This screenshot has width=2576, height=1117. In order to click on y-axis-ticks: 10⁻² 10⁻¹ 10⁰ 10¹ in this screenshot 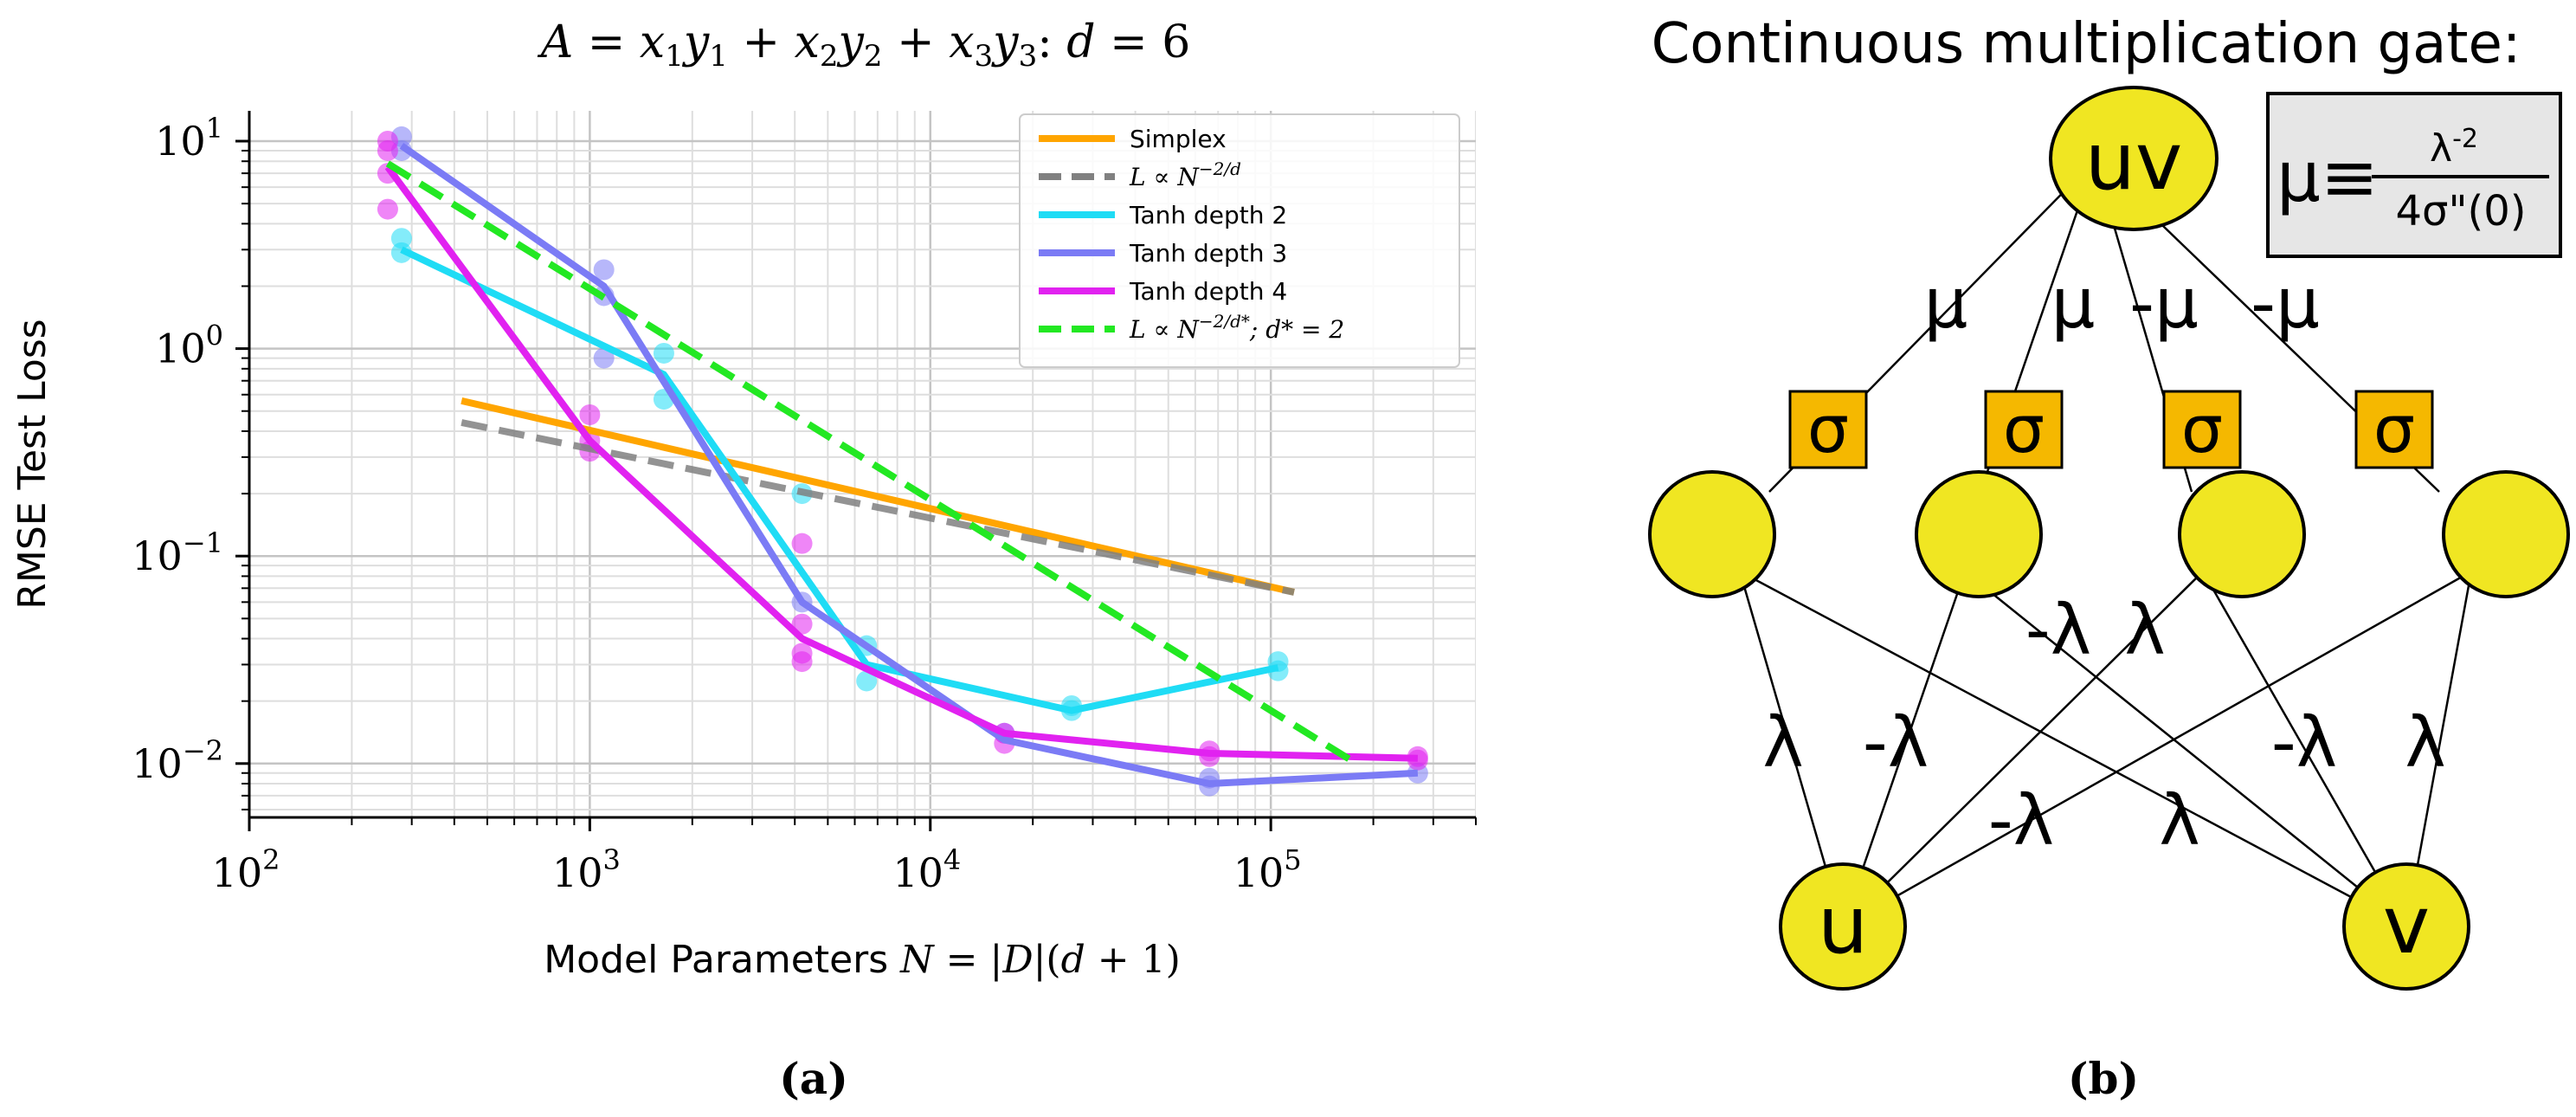, I will do `click(190, 450)`.